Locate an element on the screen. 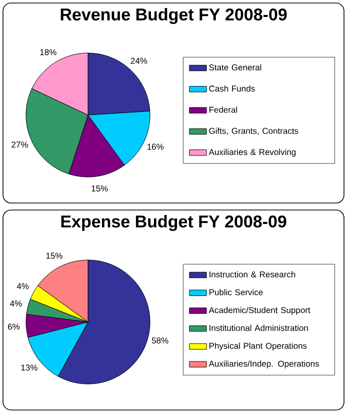  chart-title: Revenue Budget FY 2008-09 is located at coordinates (173, 16).